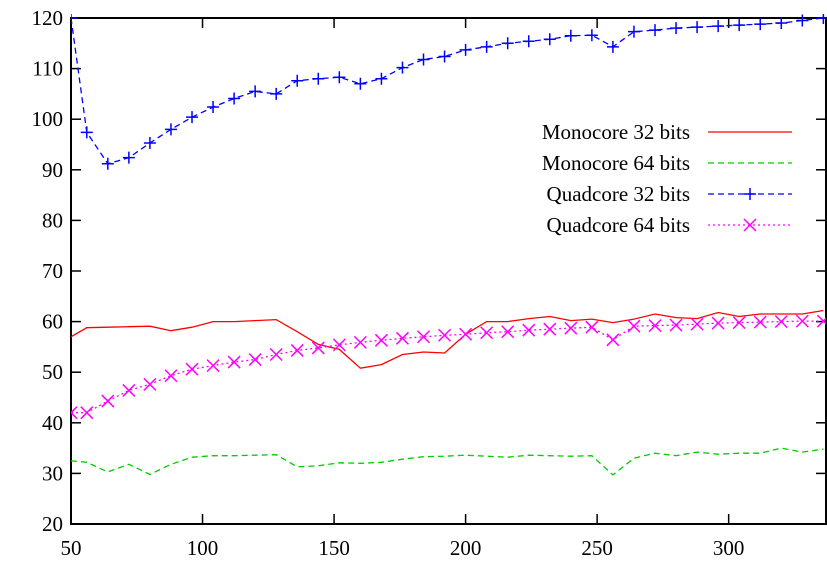  I want to click on legend-item: Quadcore 32 bits, so click(669, 194).